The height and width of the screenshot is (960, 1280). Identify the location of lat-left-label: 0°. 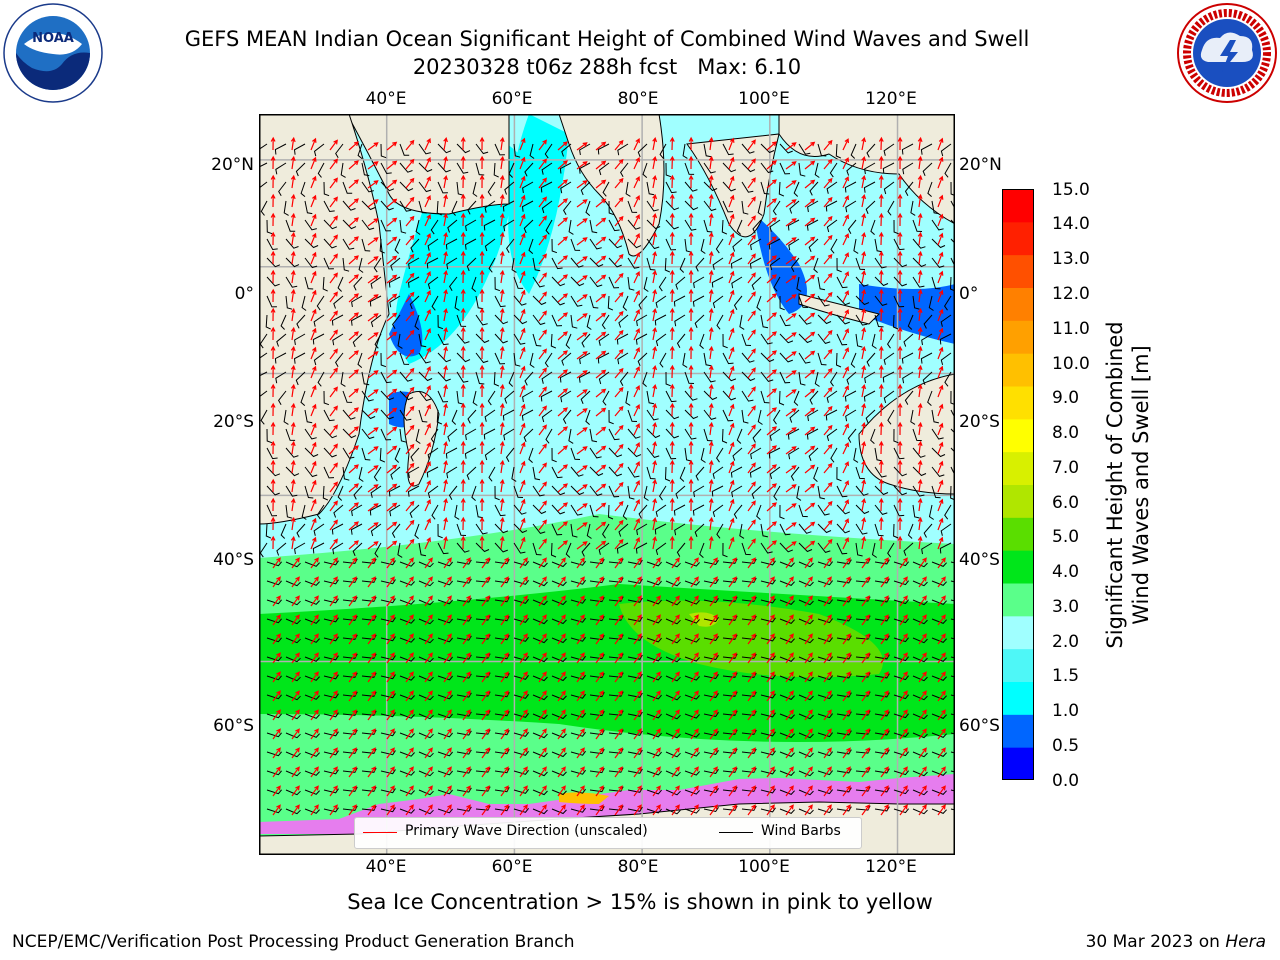
(244, 294).